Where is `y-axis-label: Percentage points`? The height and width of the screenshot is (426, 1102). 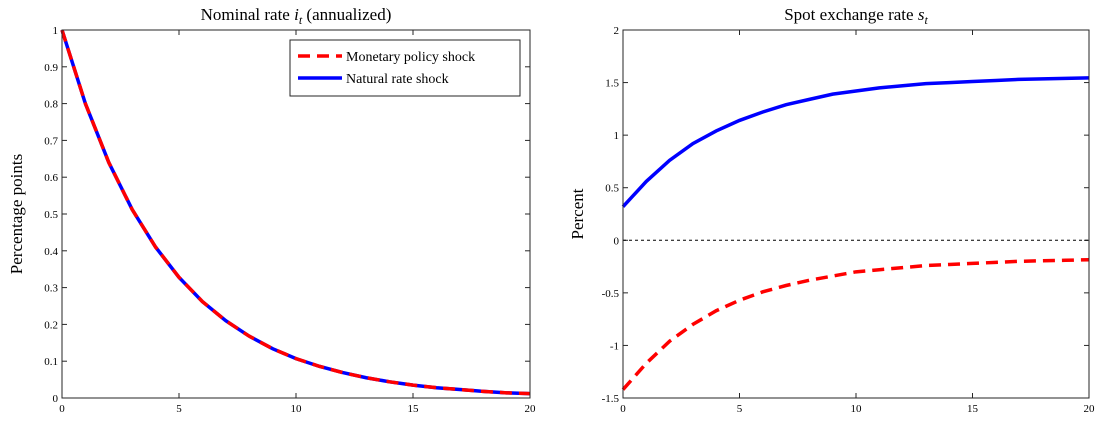
y-axis-label: Percentage points is located at coordinates (16, 214).